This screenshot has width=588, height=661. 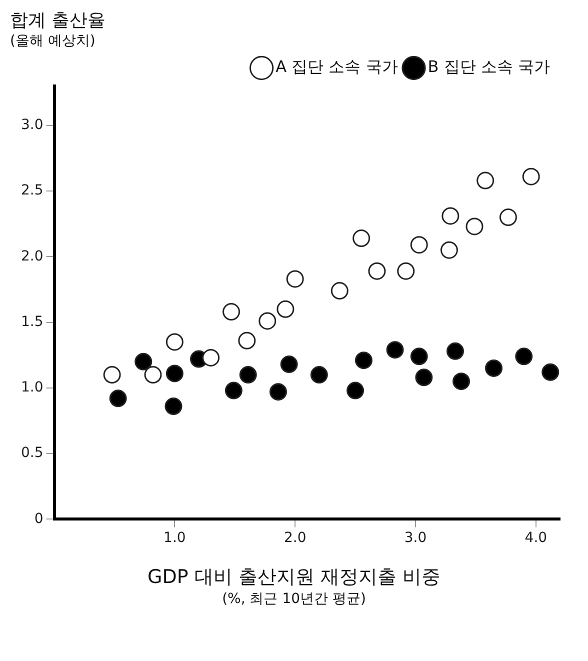 I want to click on y-tick-label: 0, so click(x=39, y=518).